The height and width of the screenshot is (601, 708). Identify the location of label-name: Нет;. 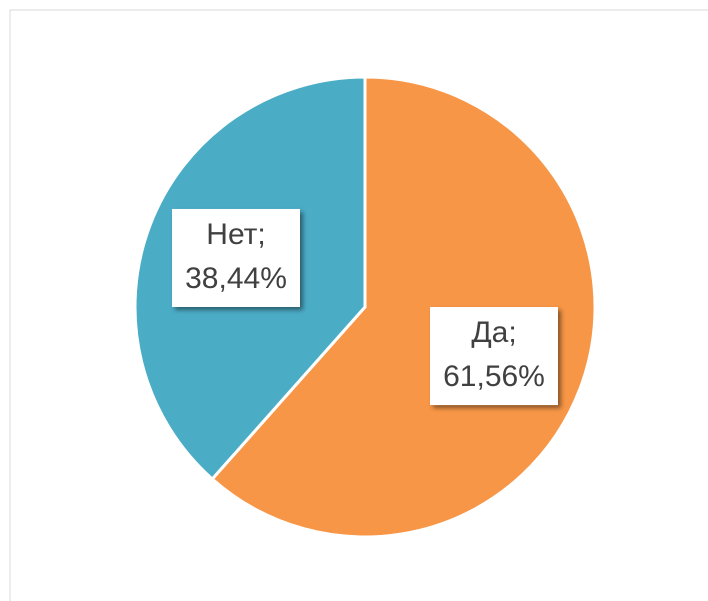
(235, 234).